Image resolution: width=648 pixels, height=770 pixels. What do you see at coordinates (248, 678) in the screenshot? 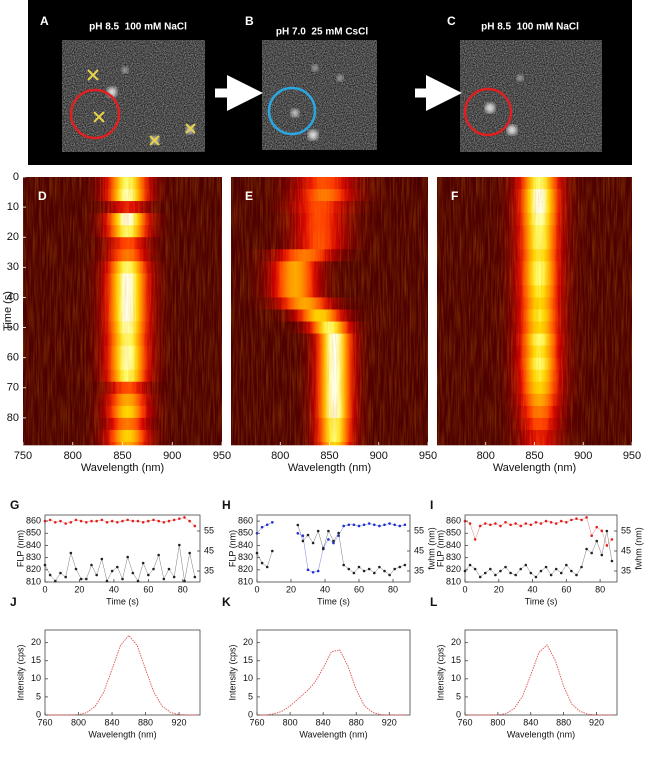
I see `y-tick-label: 10` at bounding box center [248, 678].